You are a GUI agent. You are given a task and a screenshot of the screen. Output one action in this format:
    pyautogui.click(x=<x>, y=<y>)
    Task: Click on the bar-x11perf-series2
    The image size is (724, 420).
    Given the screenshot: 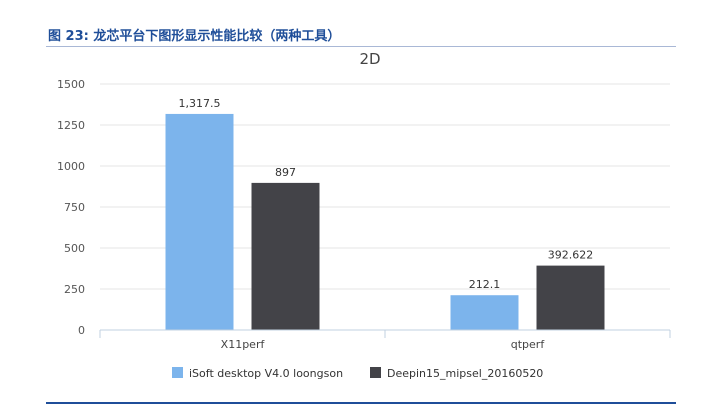 What is the action you would take?
    pyautogui.click(x=285, y=256)
    